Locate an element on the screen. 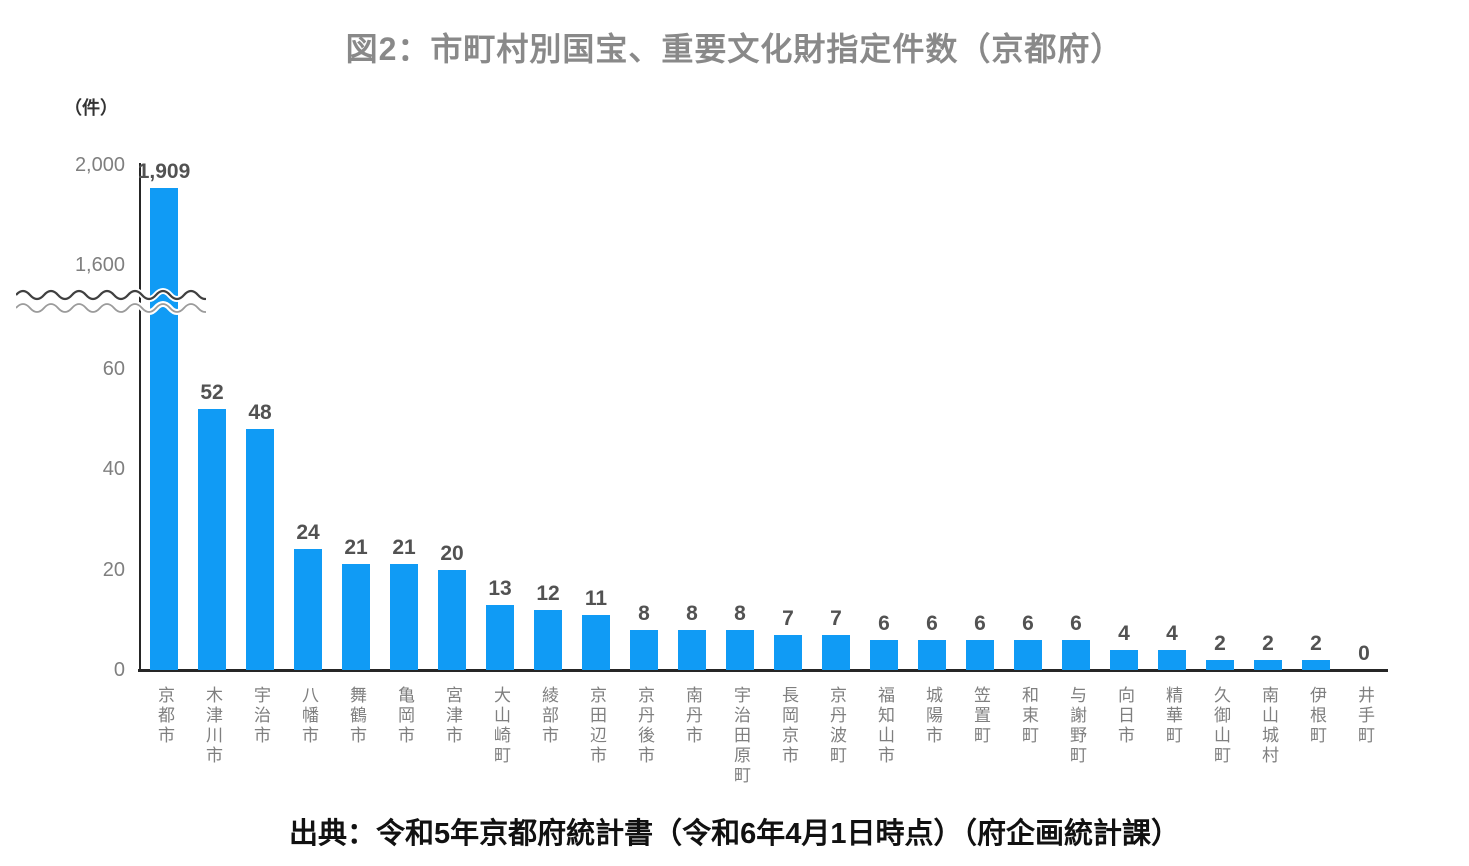 This screenshot has width=1469, height=866. x-tick-label: 城陽市 is located at coordinates (932, 716).